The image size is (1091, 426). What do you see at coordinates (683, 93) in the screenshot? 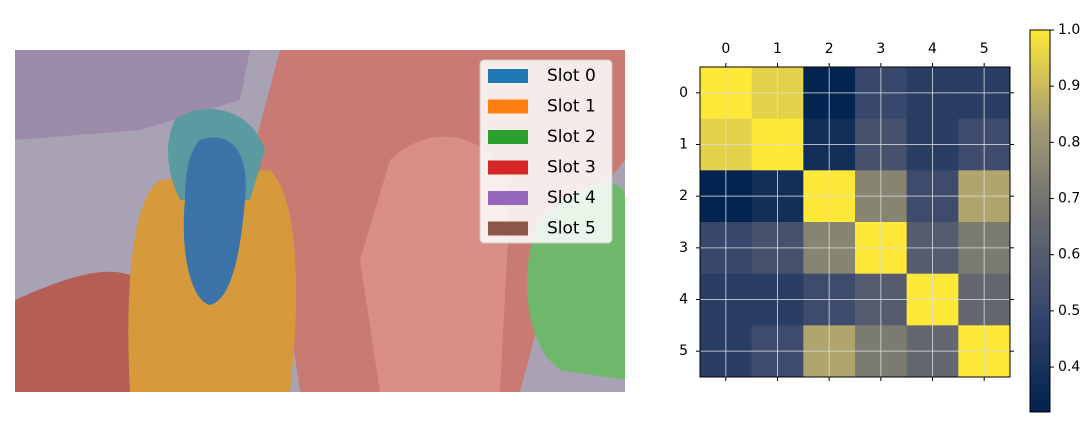
I see `y-tick-label: 0` at bounding box center [683, 93].